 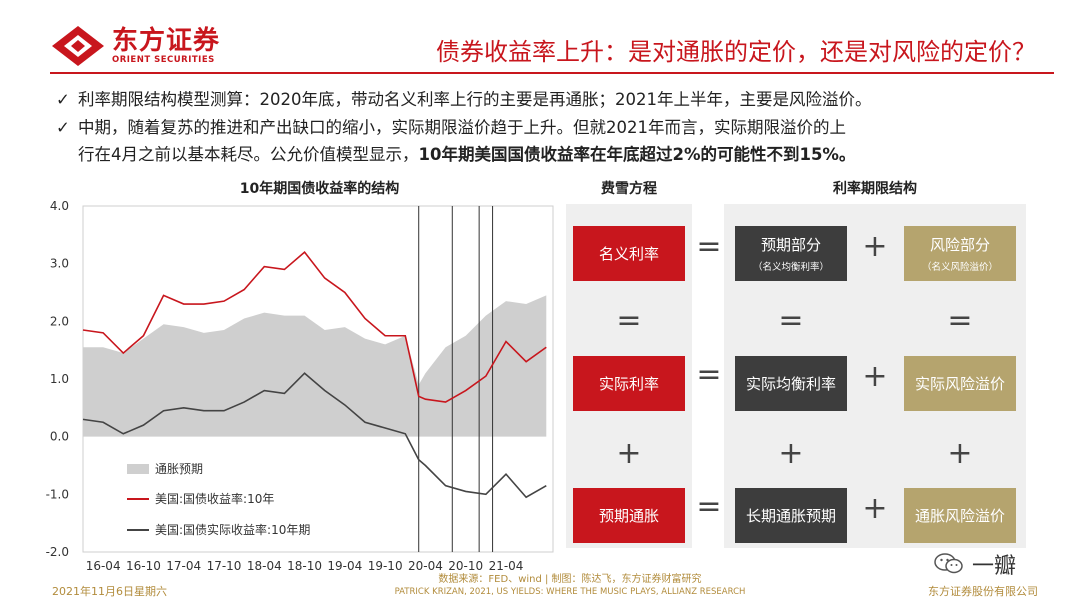 What do you see at coordinates (570, 579) in the screenshot?
I see `source-line-1: 数据来源：FED、wind | 制图：陈达飞，东方证券财富研究` at bounding box center [570, 579].